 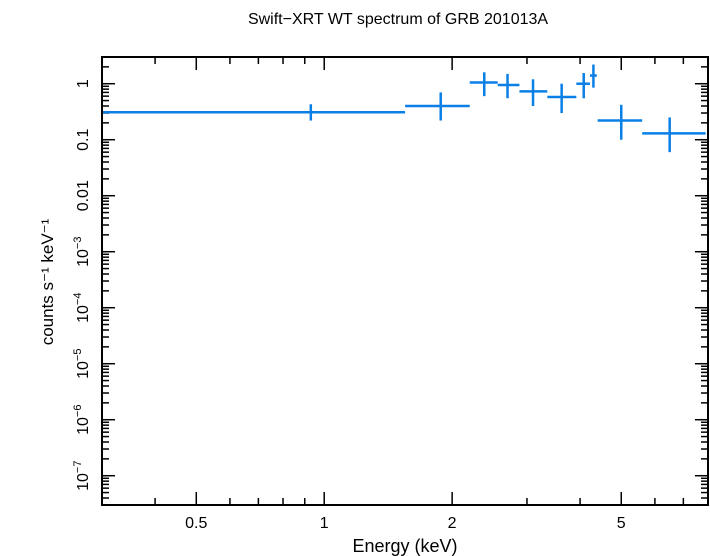 What do you see at coordinates (83, 83) in the screenshot?
I see `y-tick-label: 1` at bounding box center [83, 83].